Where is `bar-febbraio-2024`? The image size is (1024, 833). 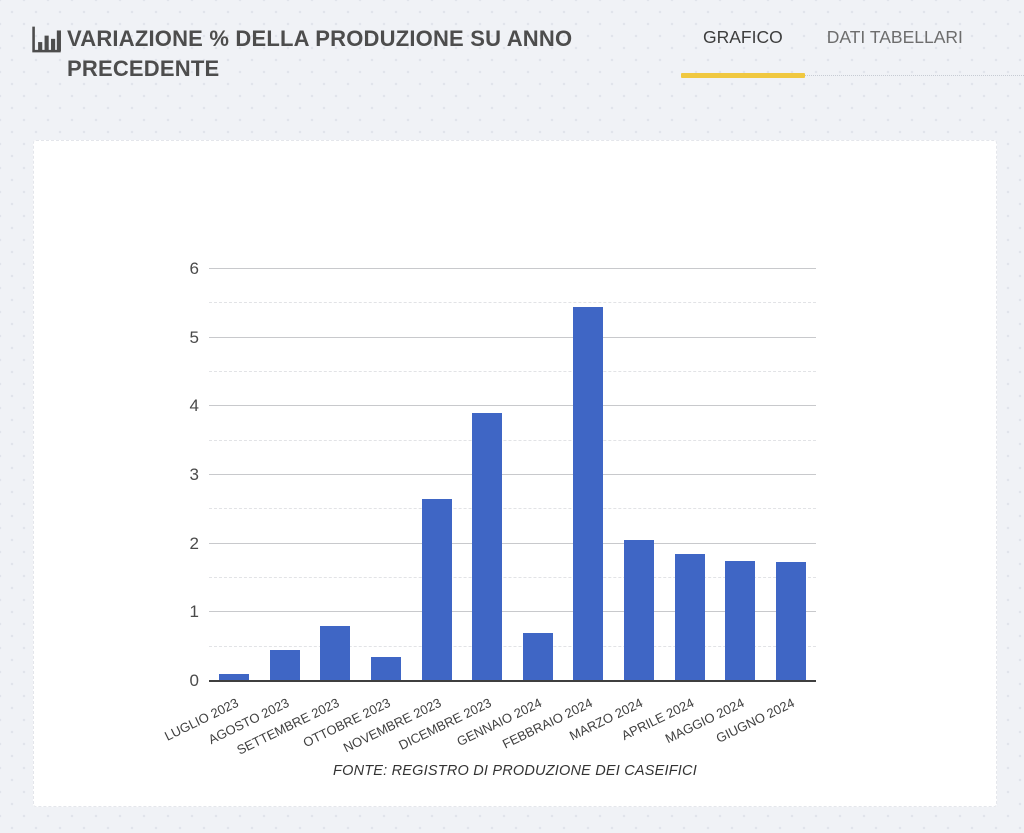 bar-febbraio-2024 is located at coordinates (588, 493).